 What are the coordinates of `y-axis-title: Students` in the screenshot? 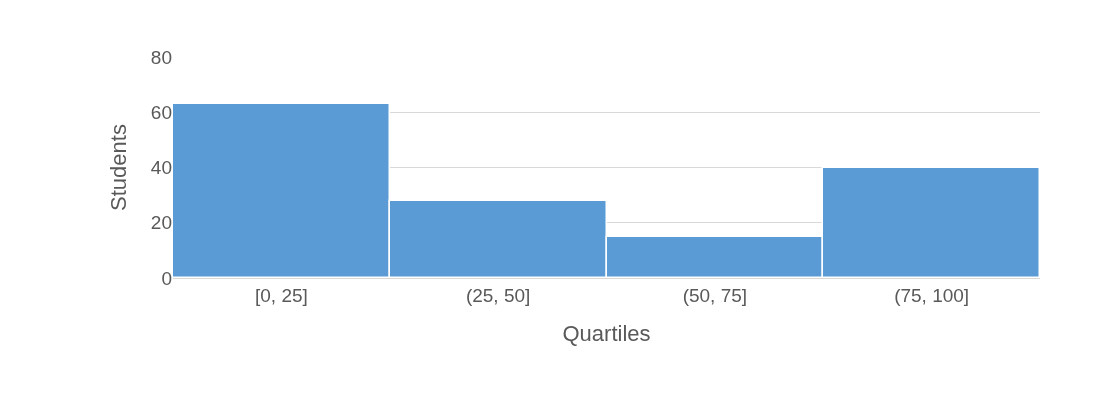 It's located at (118, 167).